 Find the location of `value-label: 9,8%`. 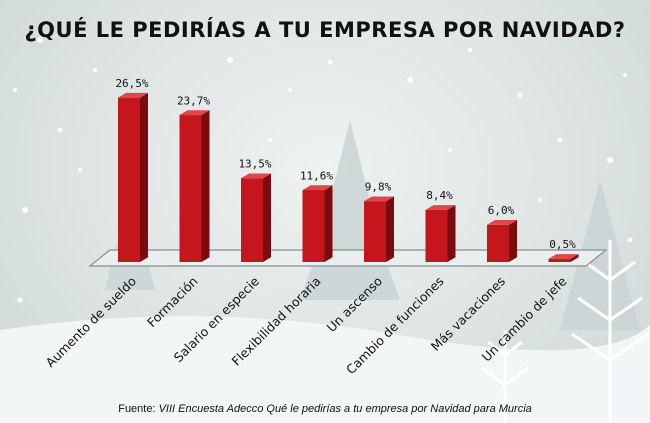

value-label: 9,8% is located at coordinates (378, 186).